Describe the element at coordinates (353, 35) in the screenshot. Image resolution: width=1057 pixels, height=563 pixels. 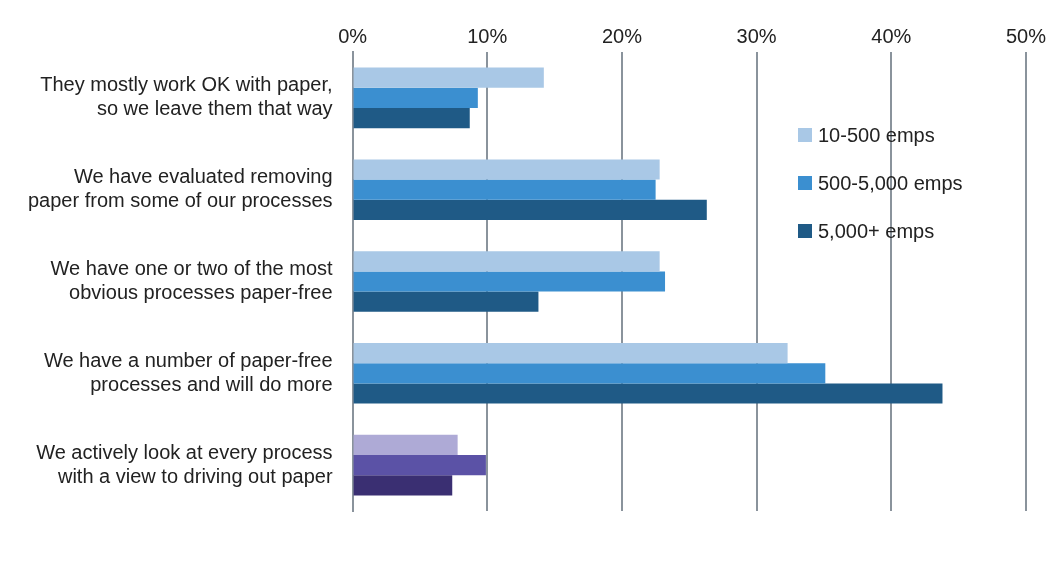
I see `x-tick-label: 0%` at that location.